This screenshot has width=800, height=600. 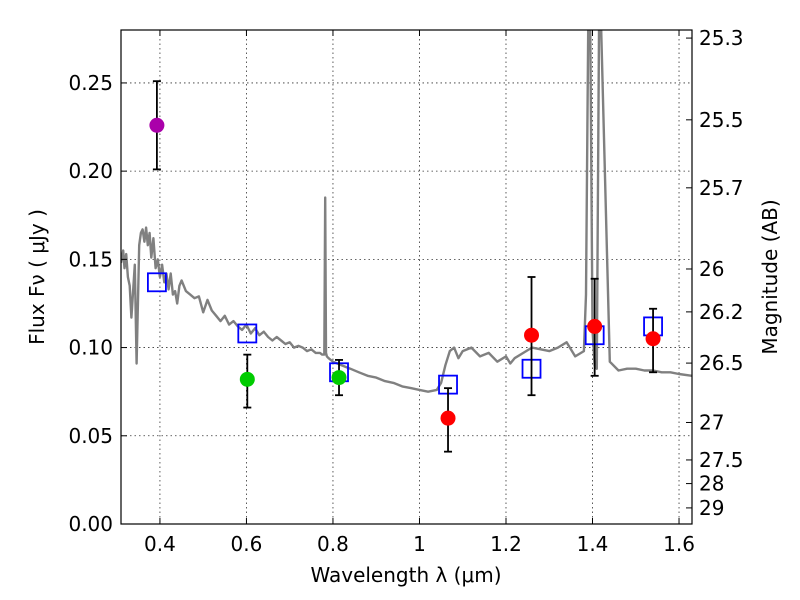 I want to click on x-tick-label: 1.2, so click(x=506, y=544).